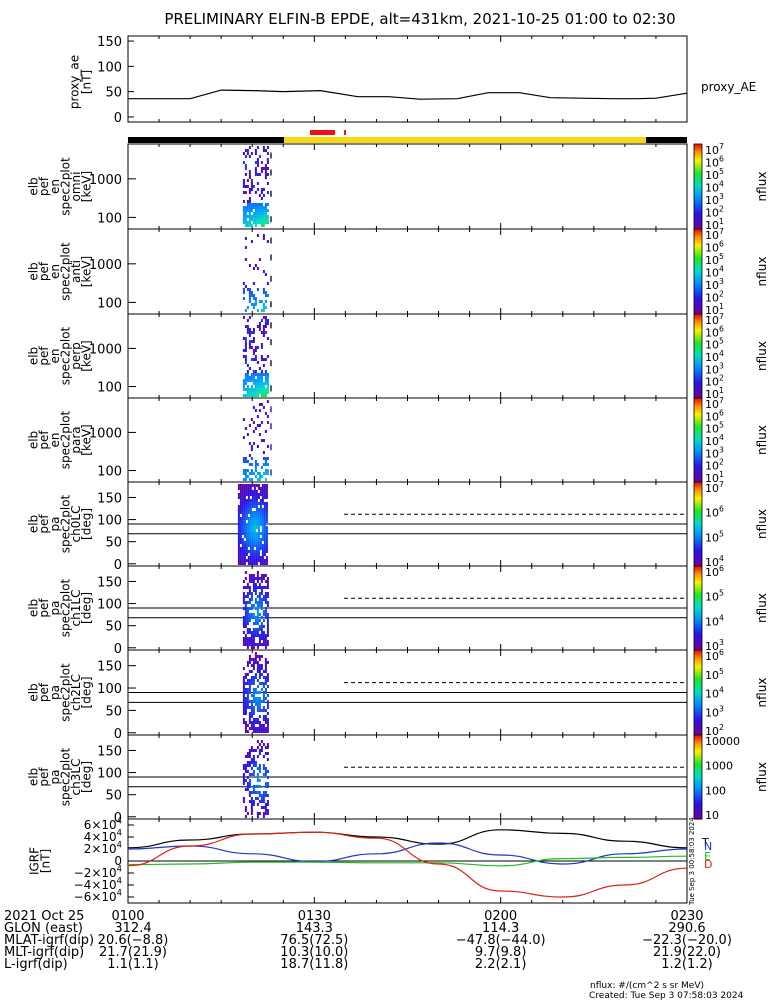 Image resolution: width=775 pixels, height=1000 pixels. I want to click on en_para-colorbar-tick: 10⁴, so click(714, 440).